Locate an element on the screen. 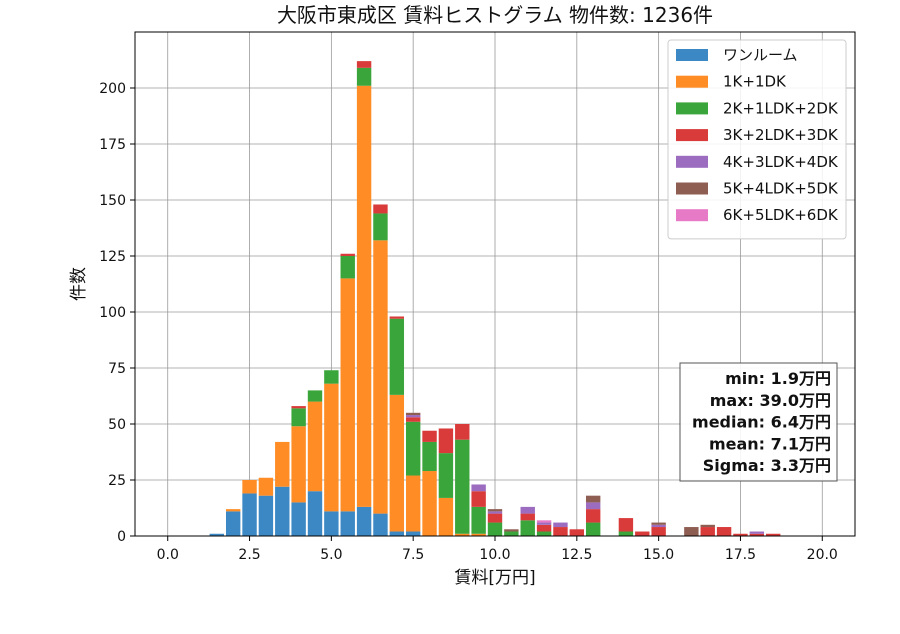 This screenshot has height=634, width=900. stats-line: Sigma: 3.3万円 is located at coordinates (767, 465).